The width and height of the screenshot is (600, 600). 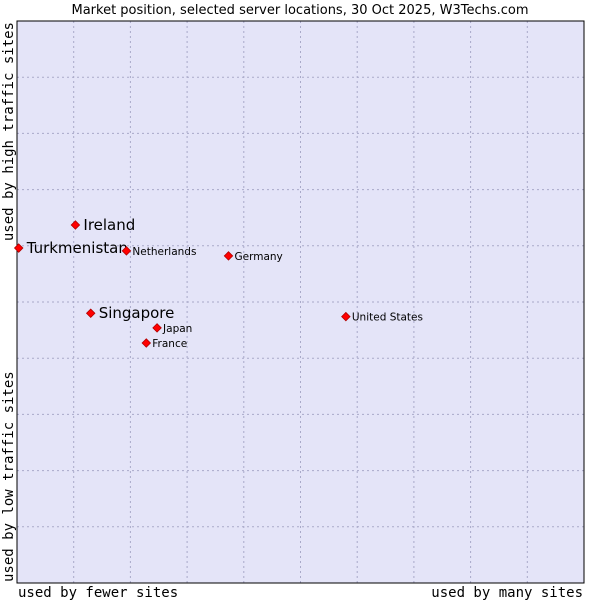 I want to click on point-label: Ireland, so click(x=109, y=225).